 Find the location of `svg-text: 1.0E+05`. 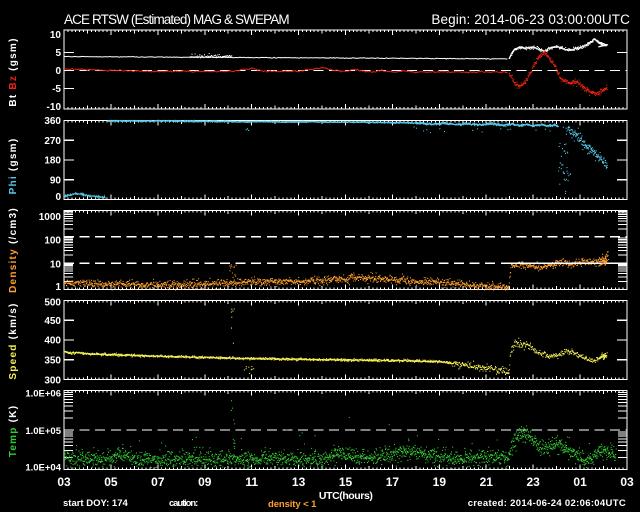

svg-text: 1.0E+05 is located at coordinates (43, 431).